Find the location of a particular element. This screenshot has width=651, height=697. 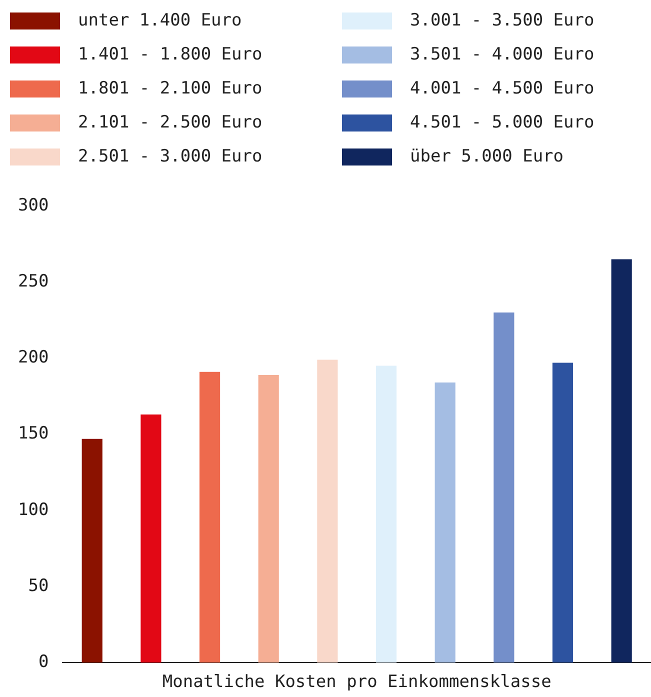

legend-label: 1.801 - 2.100 Euro is located at coordinates (170, 88).